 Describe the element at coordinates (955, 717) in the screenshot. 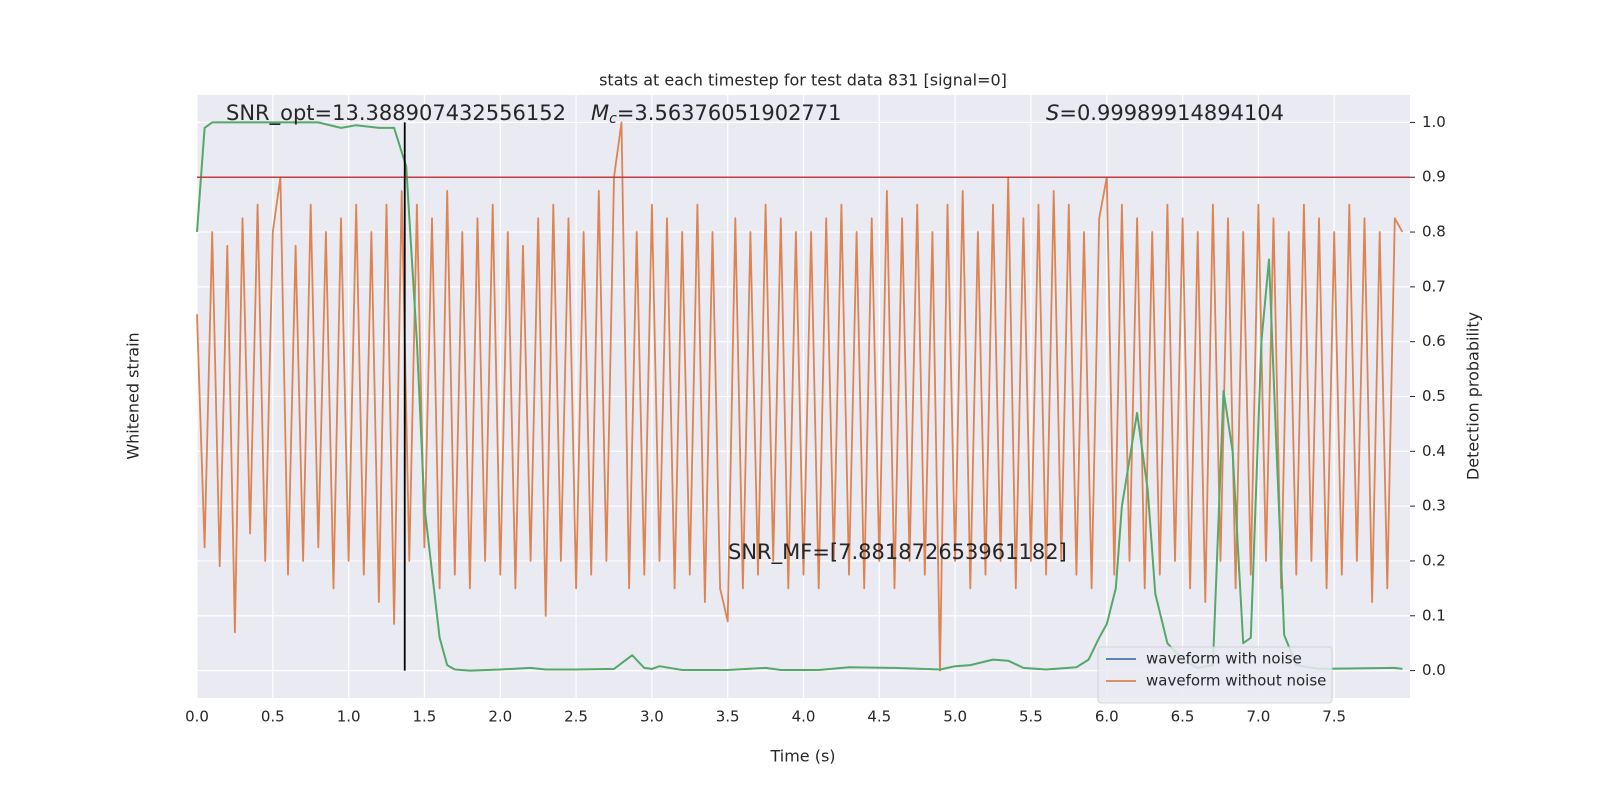

I see `x-tick-label: 5.0` at that location.